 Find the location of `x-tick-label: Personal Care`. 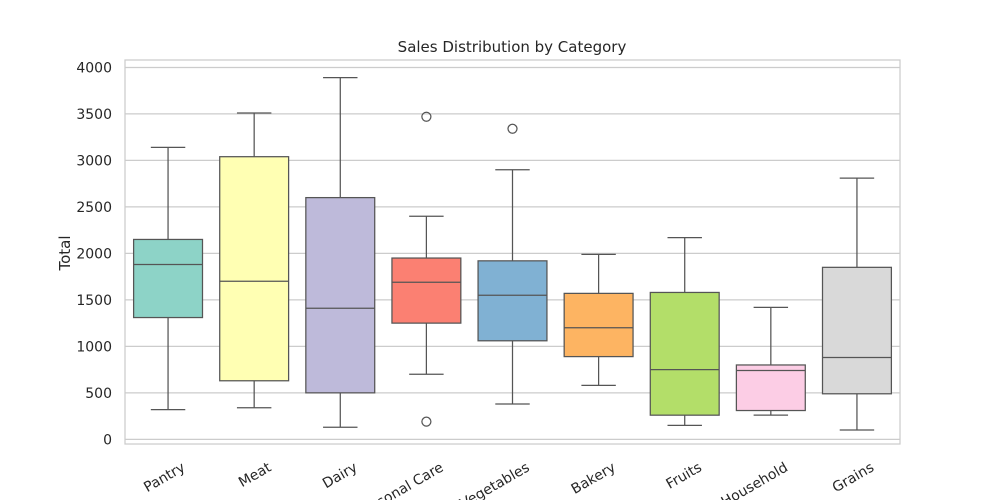

x-tick-label: Personal Care is located at coordinates (400, 480).